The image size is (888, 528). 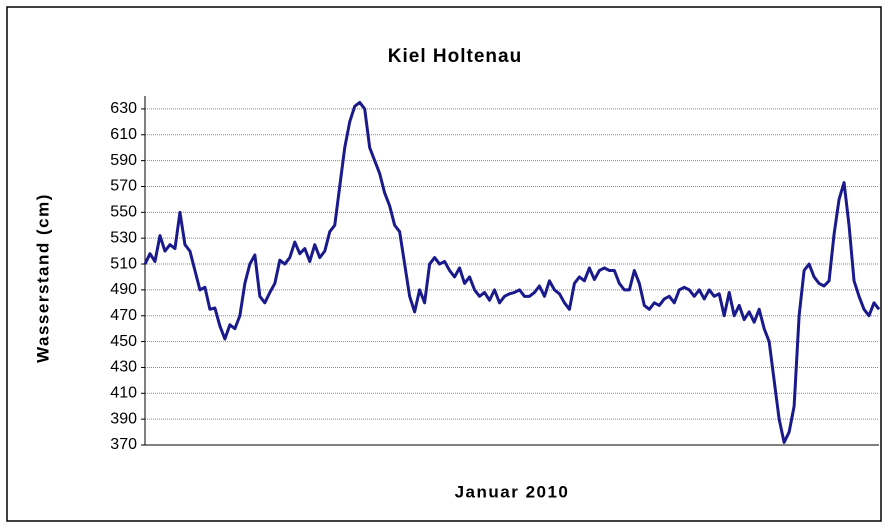 What do you see at coordinates (512, 491) in the screenshot?
I see `x-axis-title: Januar 2010` at bounding box center [512, 491].